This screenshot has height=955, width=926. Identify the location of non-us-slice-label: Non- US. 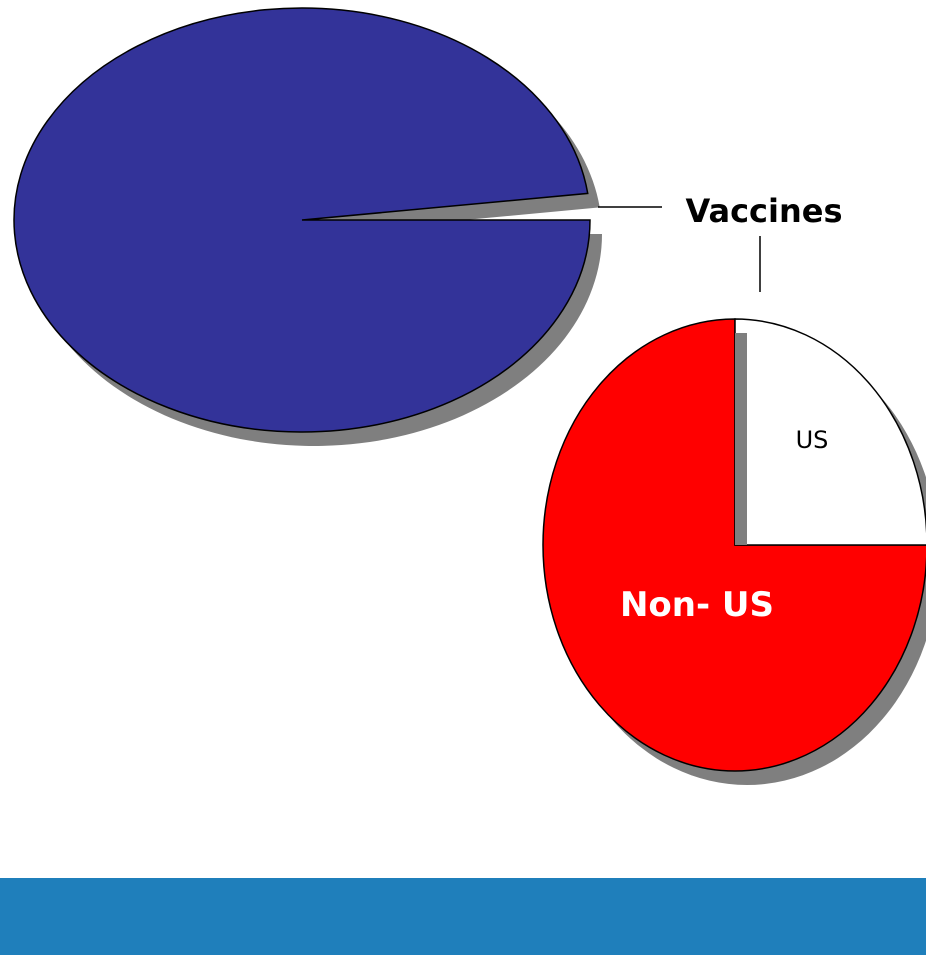
(697, 605).